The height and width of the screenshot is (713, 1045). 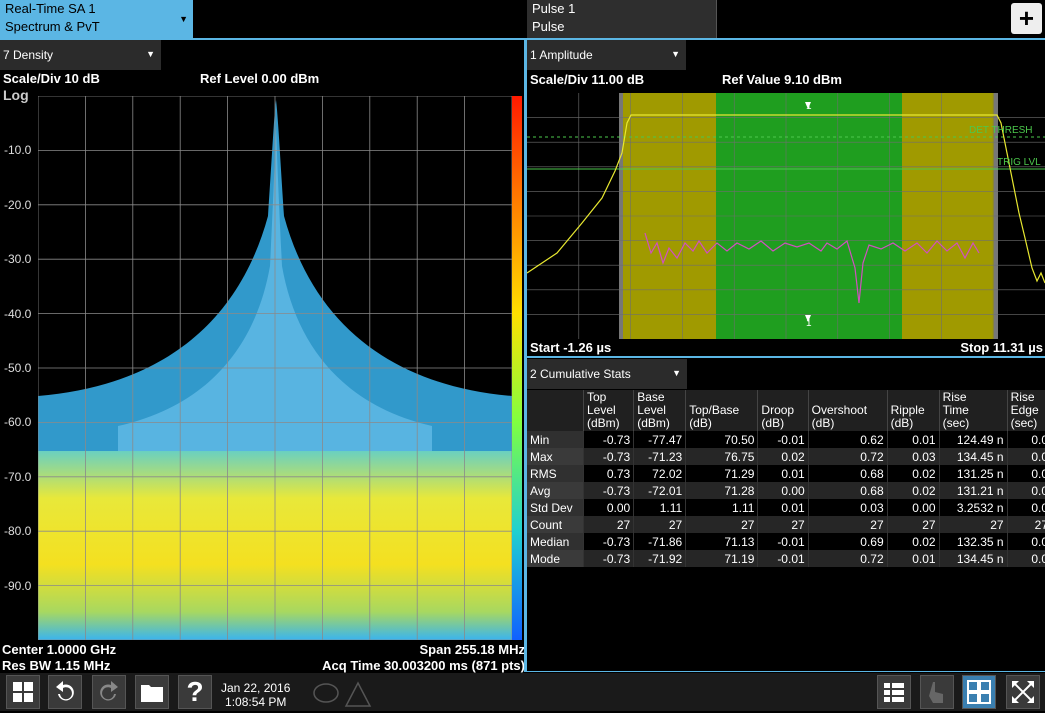 I want to click on stats-column-header: Rise Edge (sec), so click(x=1026, y=410).